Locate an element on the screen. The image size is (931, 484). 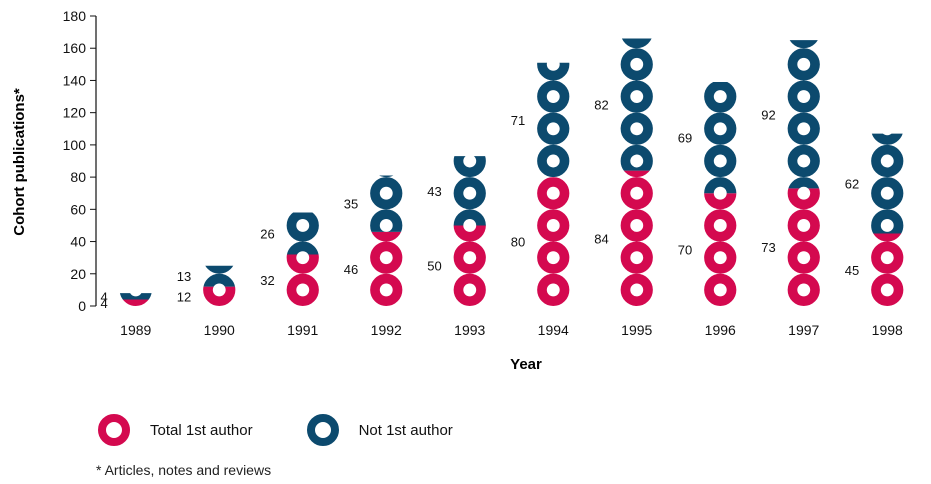
data-label: 12 is located at coordinates (184, 296).